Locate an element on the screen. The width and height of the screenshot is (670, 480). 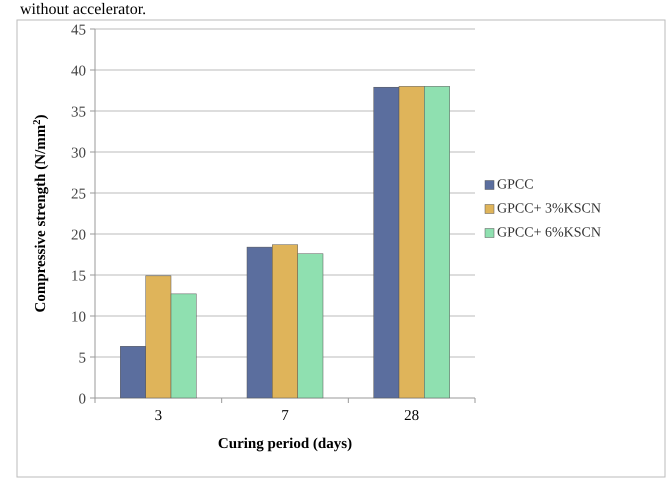
x-tick-label: 3 is located at coordinates (158, 416).